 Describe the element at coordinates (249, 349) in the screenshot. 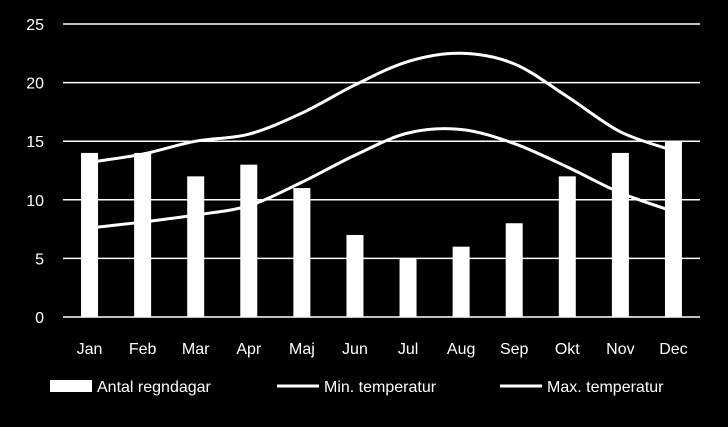

I see `x-tick-label-apr: Apr` at that location.